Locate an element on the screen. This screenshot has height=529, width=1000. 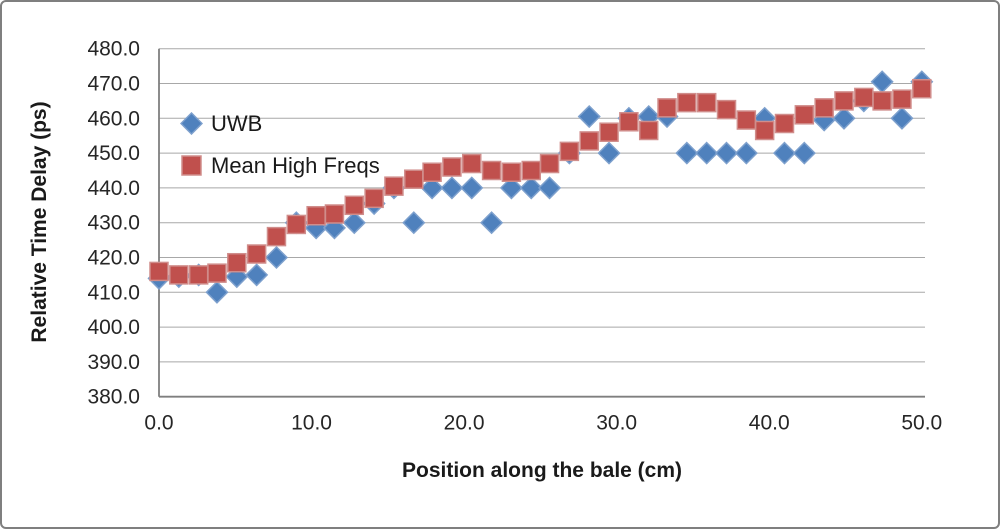
x-tick-label: 30.0 is located at coordinates (616, 423).